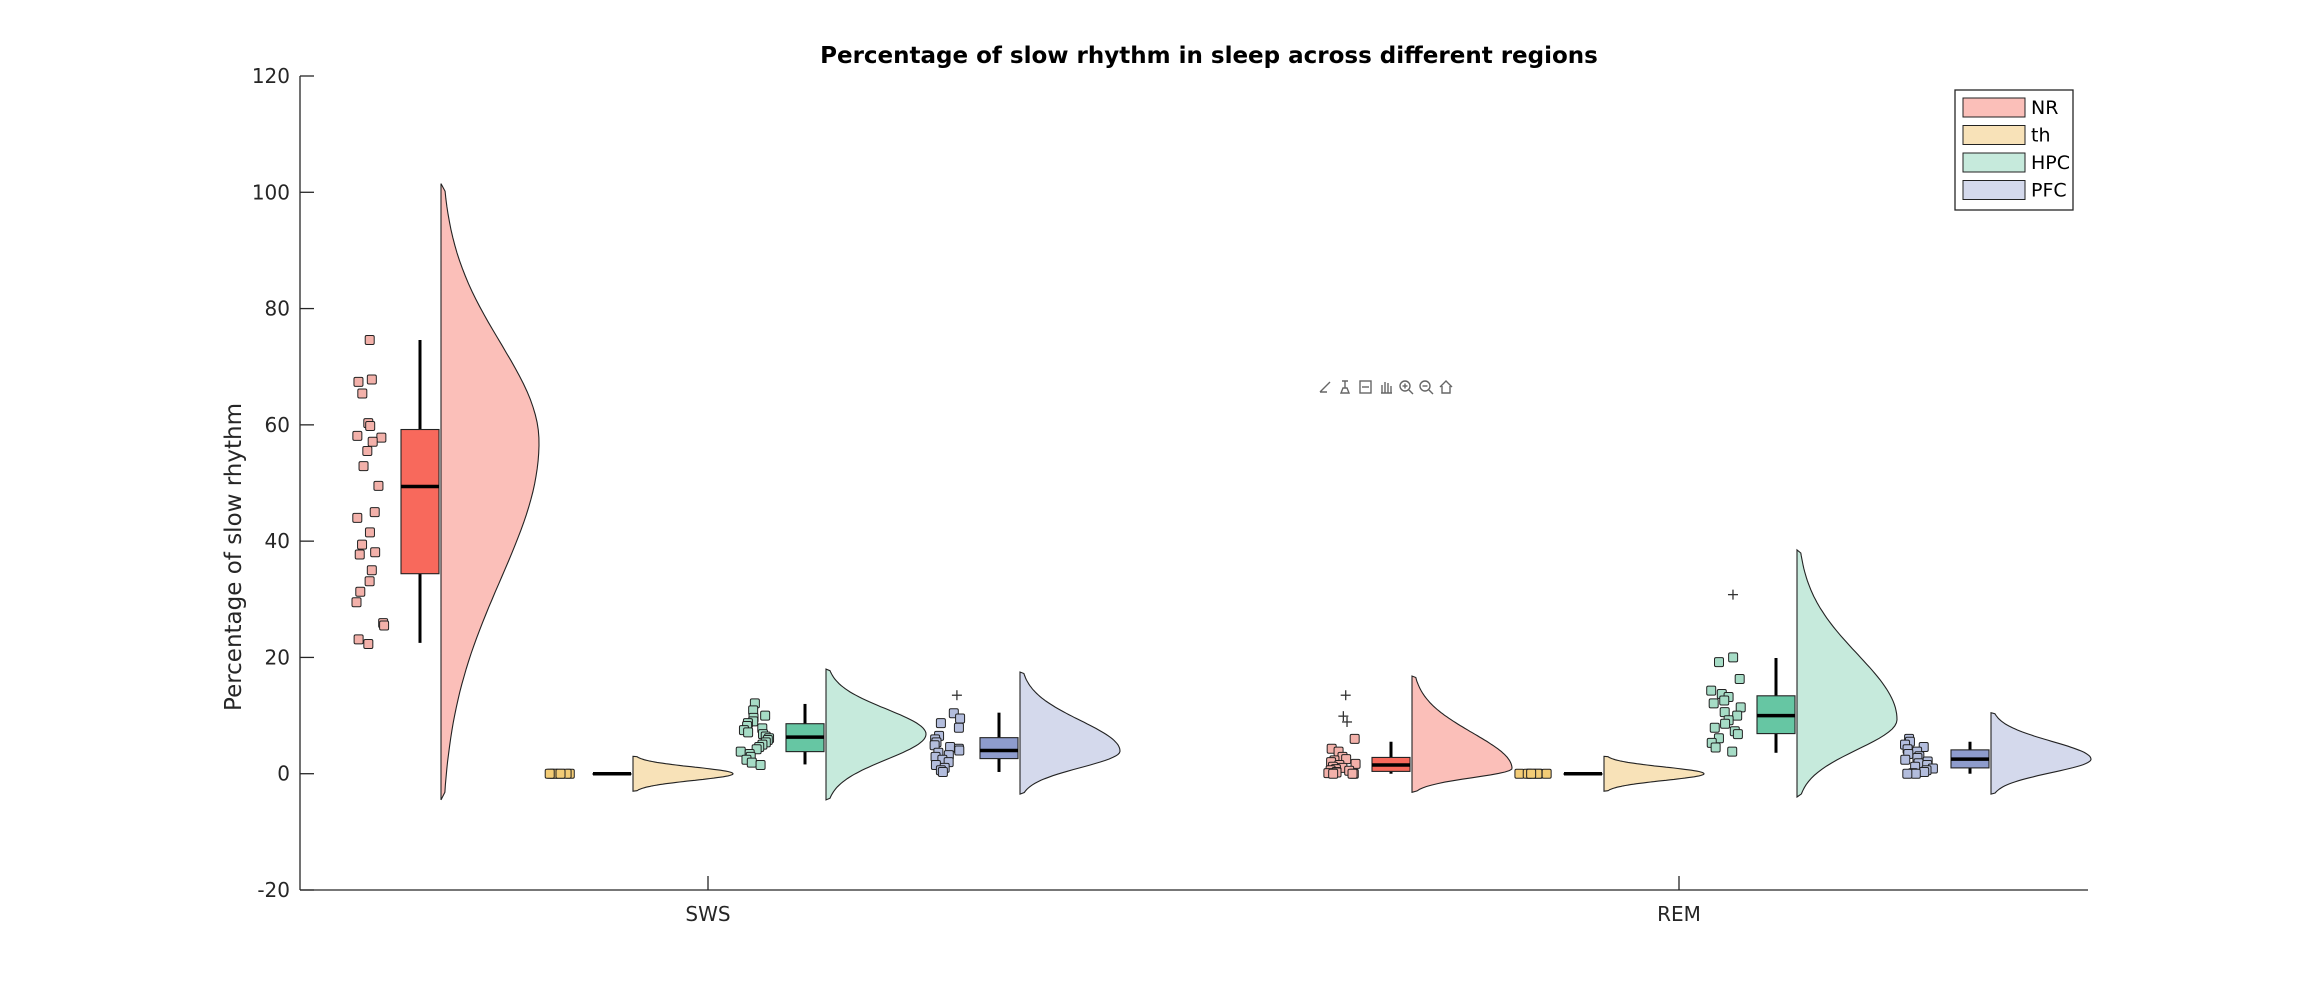 Image resolution: width=2308 pixels, height=1001 pixels. Describe the element at coordinates (273, 890) in the screenshot. I see `y-tick-label: -20` at that location.